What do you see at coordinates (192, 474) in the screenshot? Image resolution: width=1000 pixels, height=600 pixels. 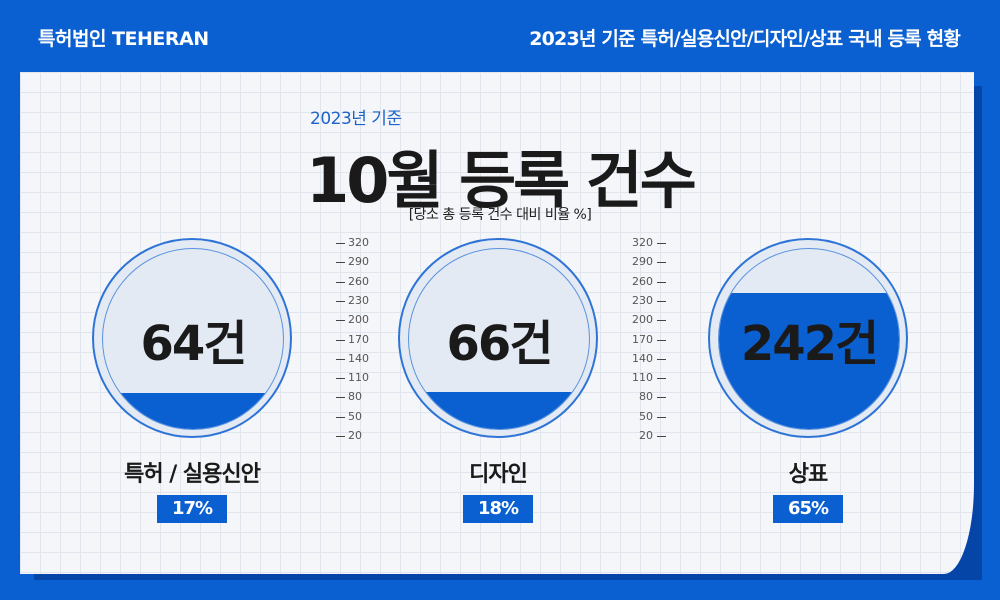 I see `category-label: 특허 / 실용신안` at bounding box center [192, 474].